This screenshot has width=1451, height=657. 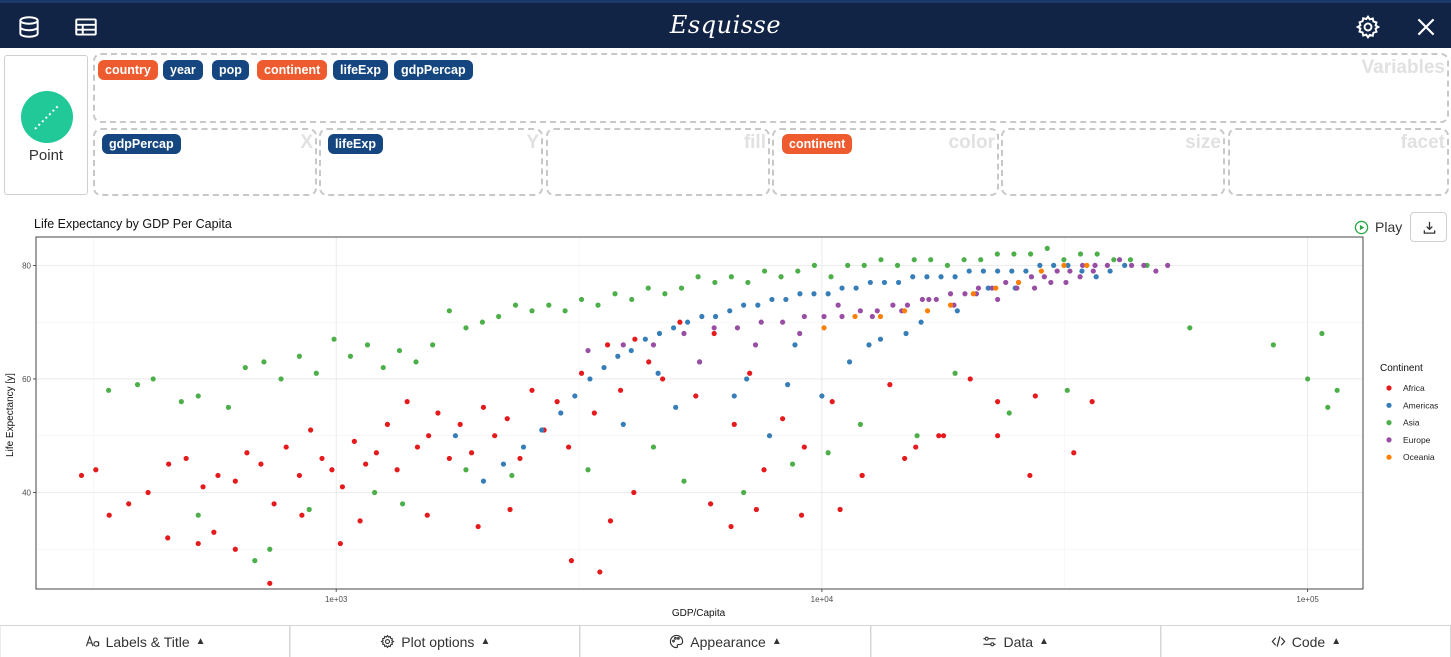 What do you see at coordinates (1015, 641) in the screenshot?
I see `tab-data: Data ▲` at bounding box center [1015, 641].